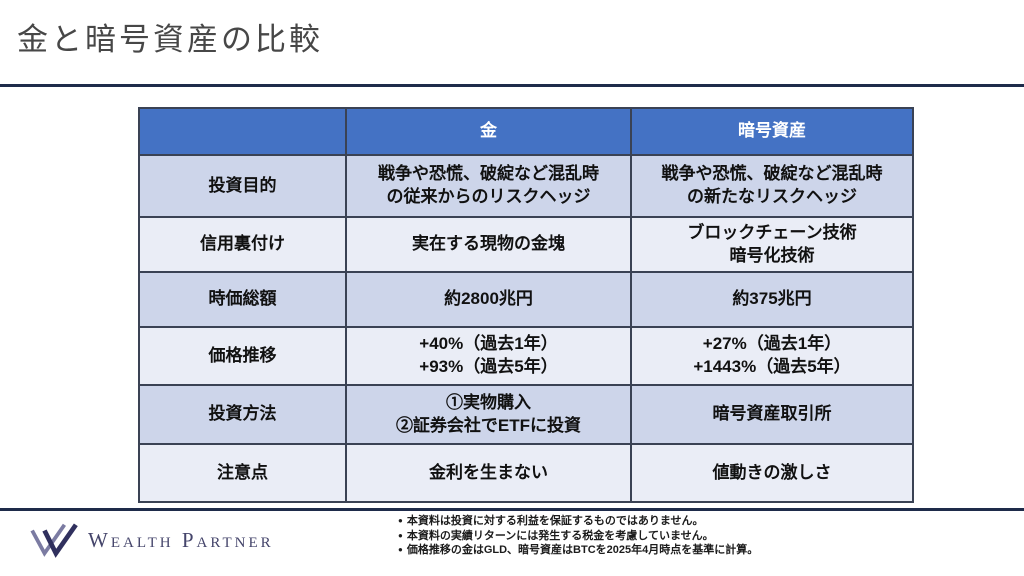  What do you see at coordinates (488, 299) in the screenshot?
I see `gold-cell: 約2800兆円` at bounding box center [488, 299].